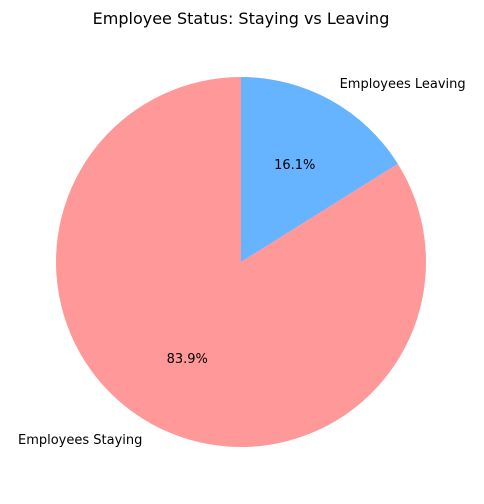 The width and height of the screenshot is (484, 504). What do you see at coordinates (294, 165) in the screenshot?
I see `pie-percent-label: 16.1%` at bounding box center [294, 165].